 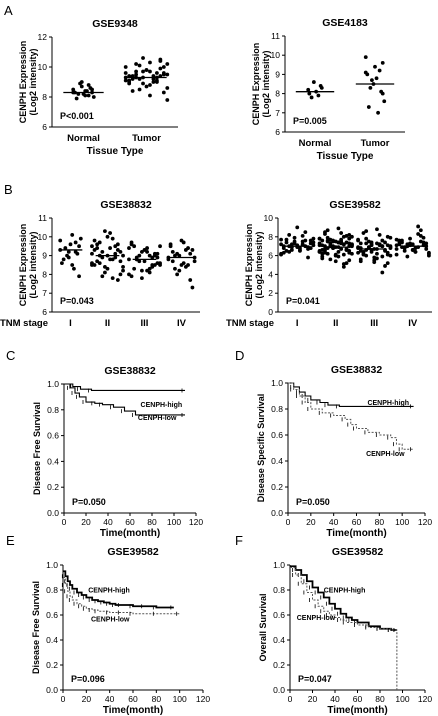 What do you see at coordinates (8, 10) in the screenshot?
I see `panel-letter: A` at bounding box center [8, 10].